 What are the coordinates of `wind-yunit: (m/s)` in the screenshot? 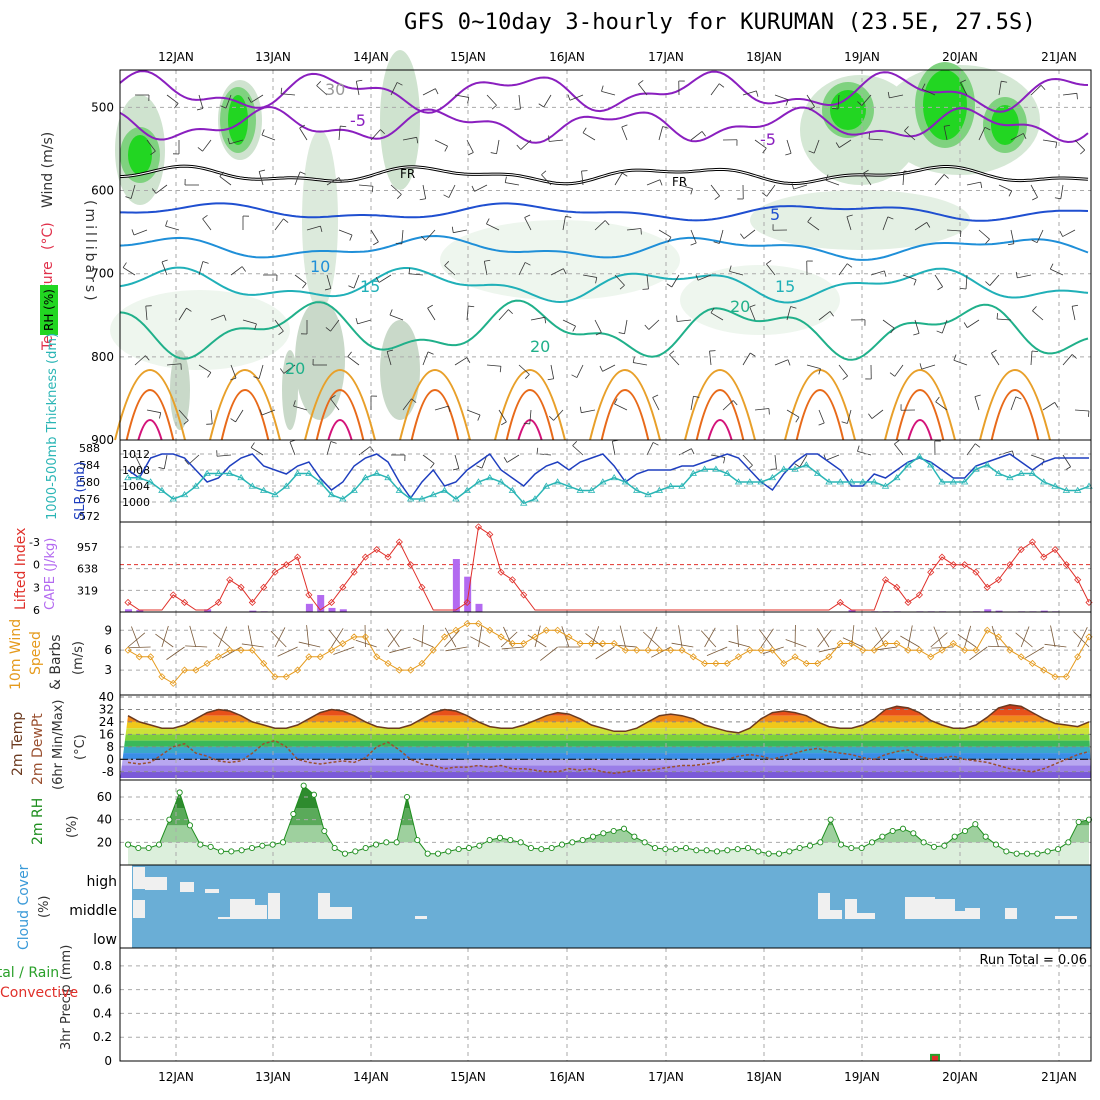 It's located at (78, 658).